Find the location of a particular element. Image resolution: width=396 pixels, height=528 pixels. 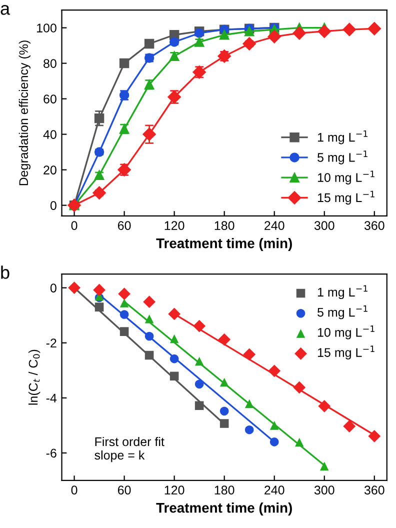

chart-title: a is located at coordinates (5, 9).